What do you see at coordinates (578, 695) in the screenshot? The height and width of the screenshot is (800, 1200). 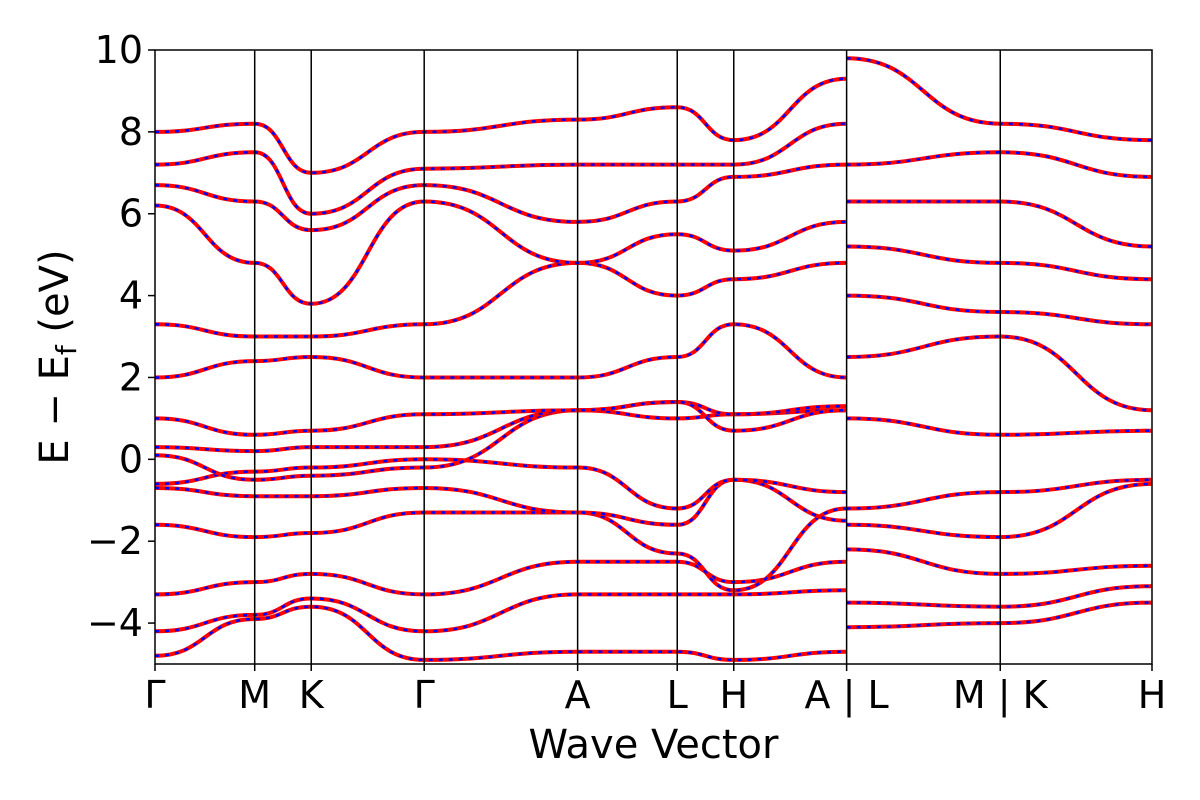 I see `x-tick-label: A` at bounding box center [578, 695].